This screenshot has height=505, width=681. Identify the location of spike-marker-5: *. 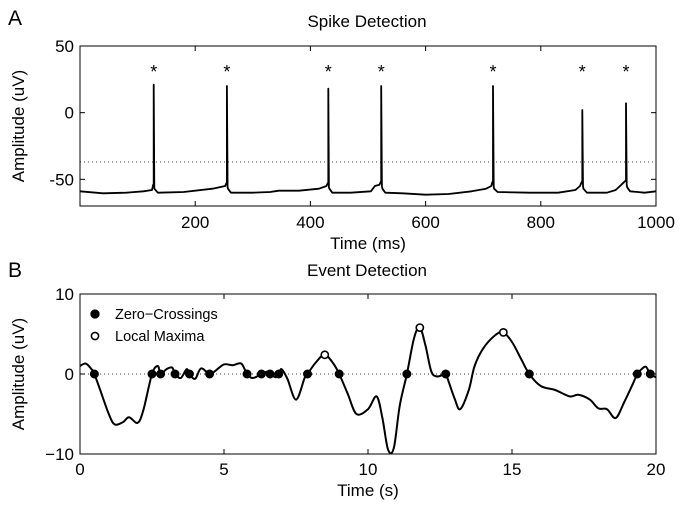
(492, 72).